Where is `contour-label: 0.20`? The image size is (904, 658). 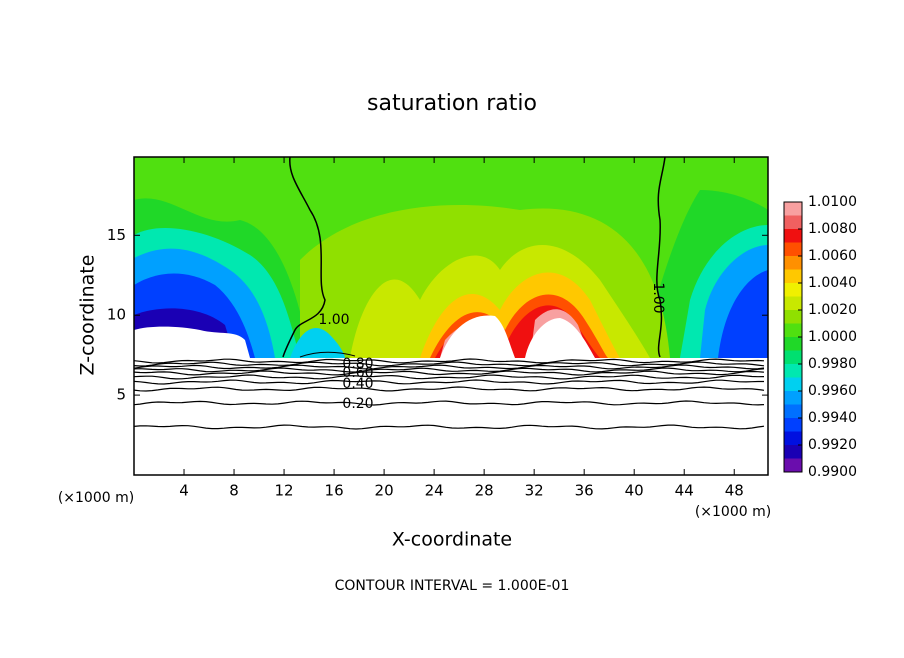
contour-label: 0.20 is located at coordinates (357, 404).